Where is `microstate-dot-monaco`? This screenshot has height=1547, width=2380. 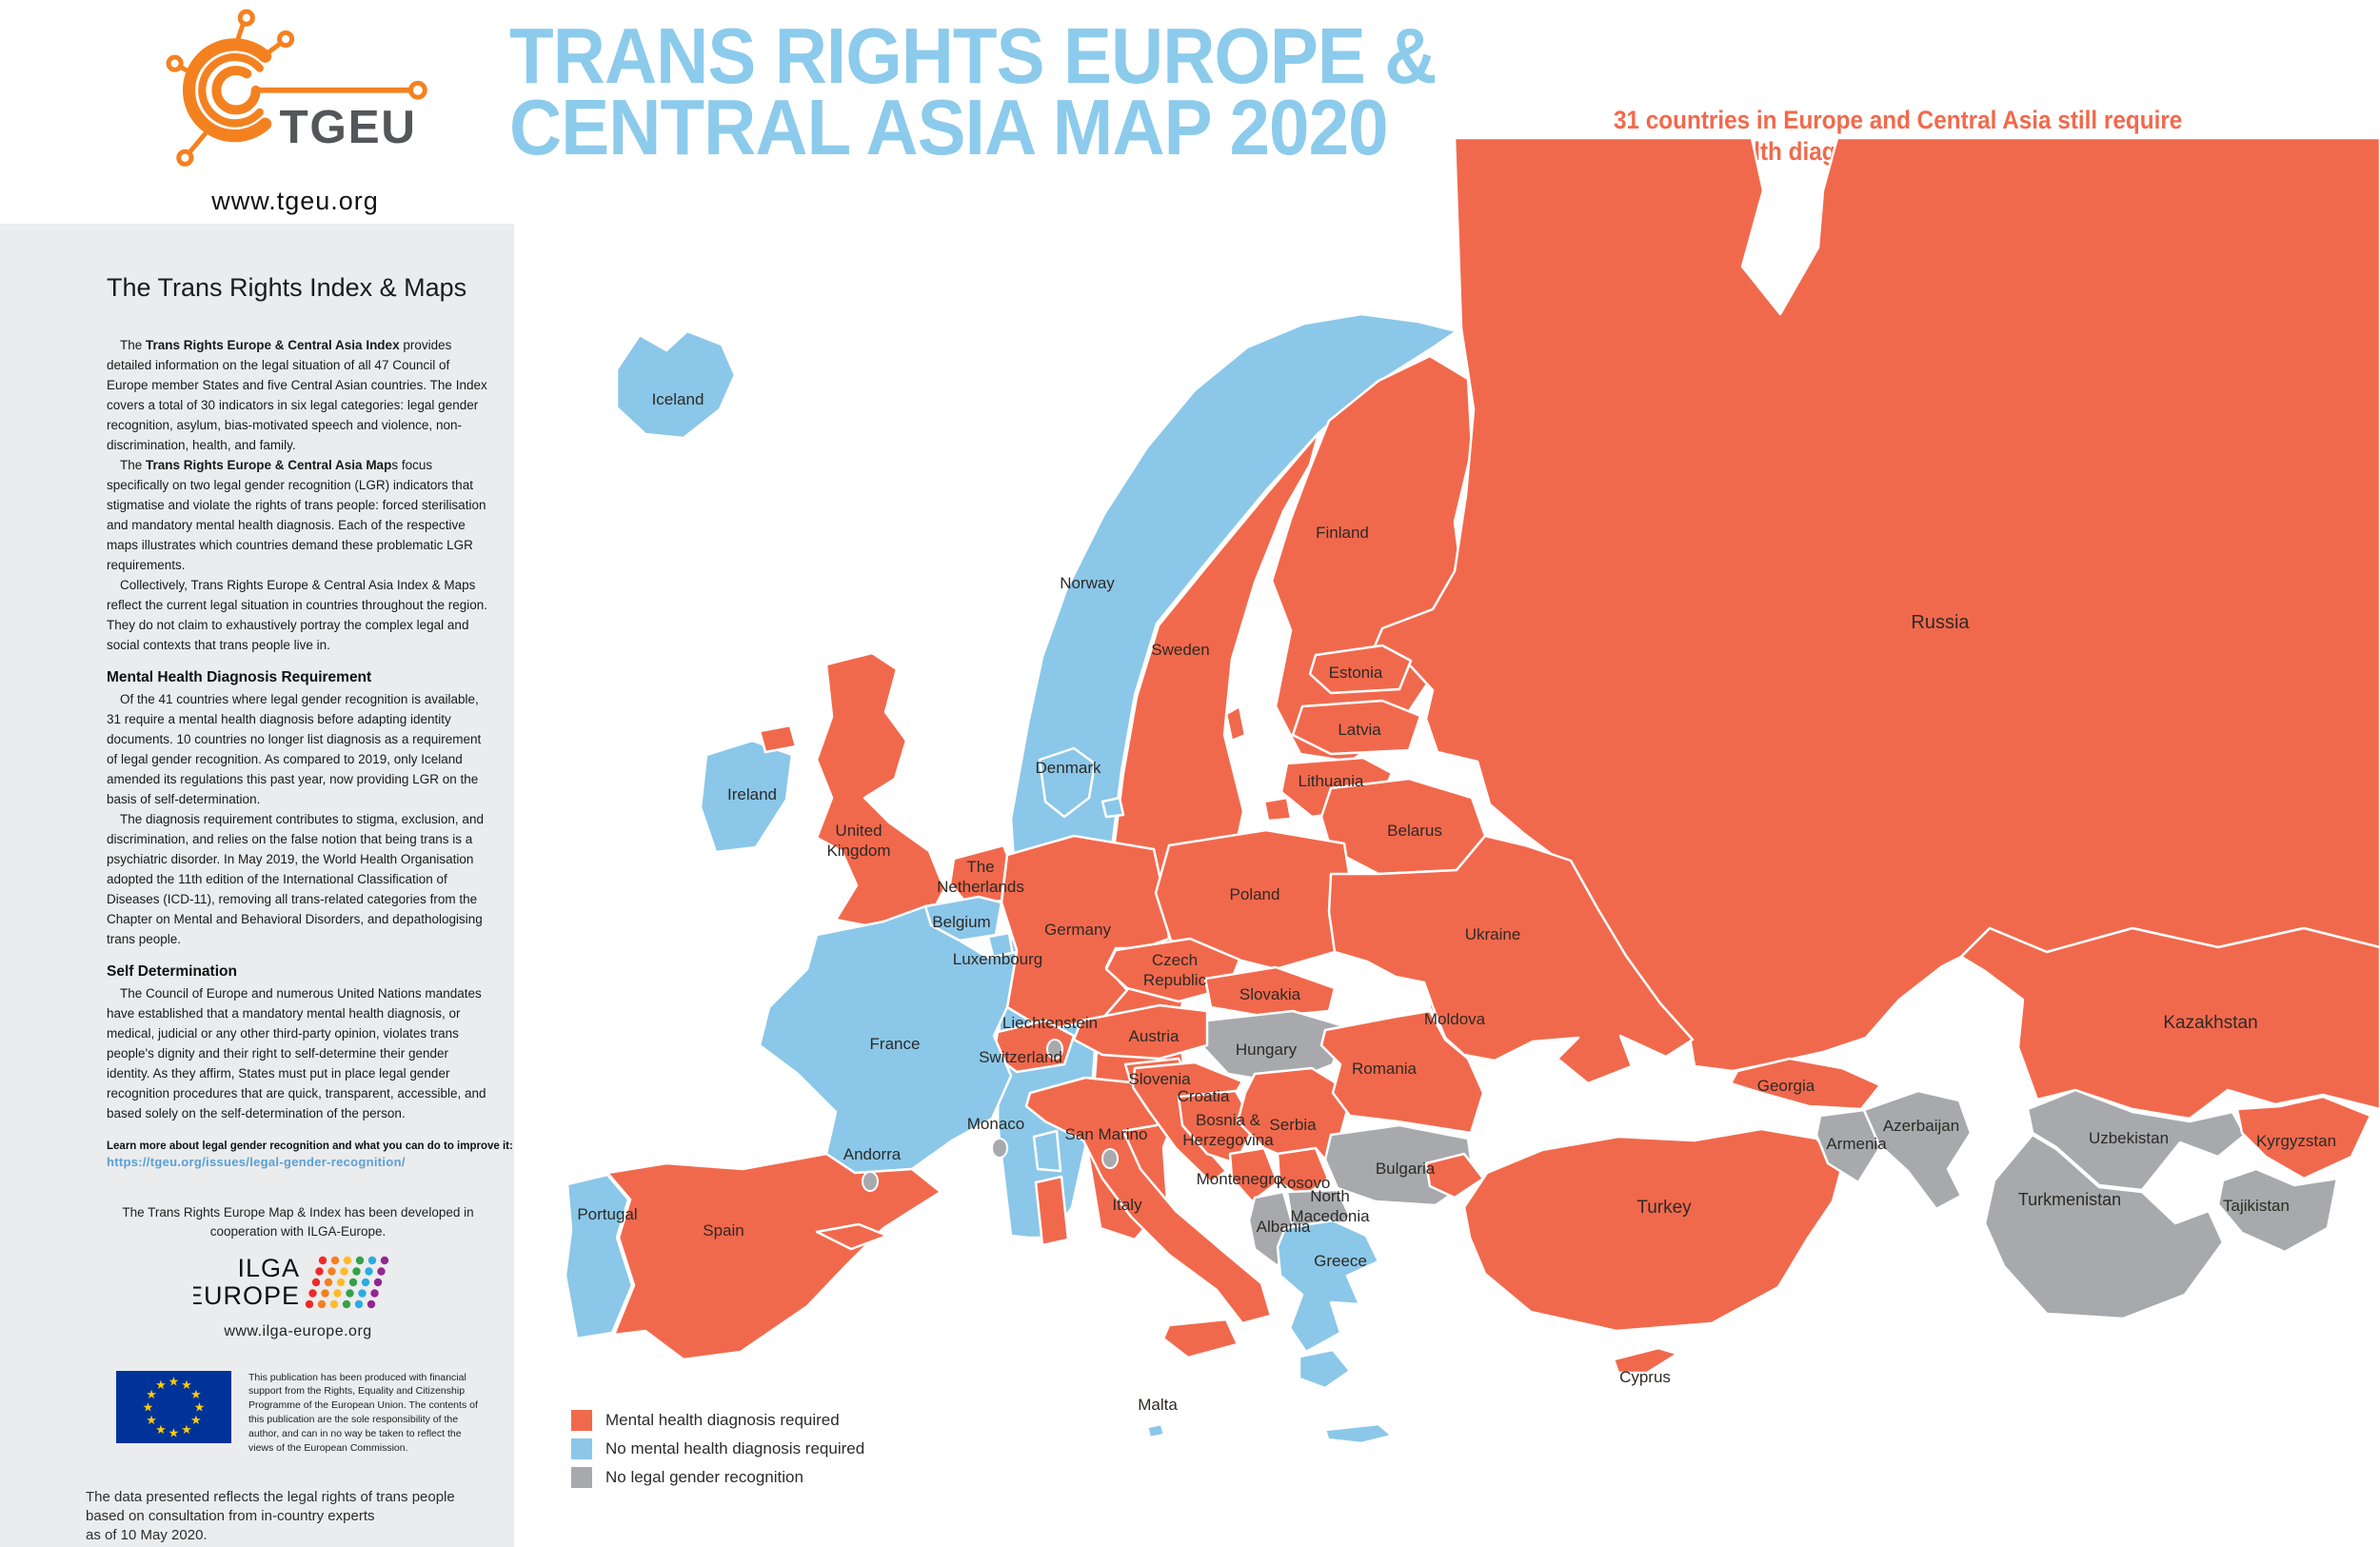
microstate-dot-monaco is located at coordinates (999, 1148).